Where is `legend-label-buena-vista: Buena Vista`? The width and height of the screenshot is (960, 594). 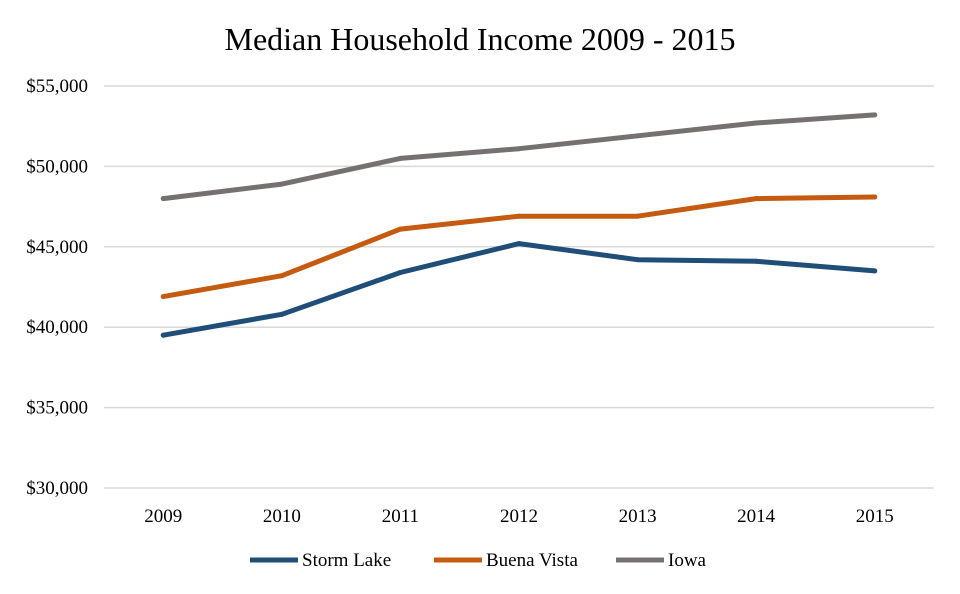
legend-label-buena-vista: Buena Vista is located at coordinates (532, 560).